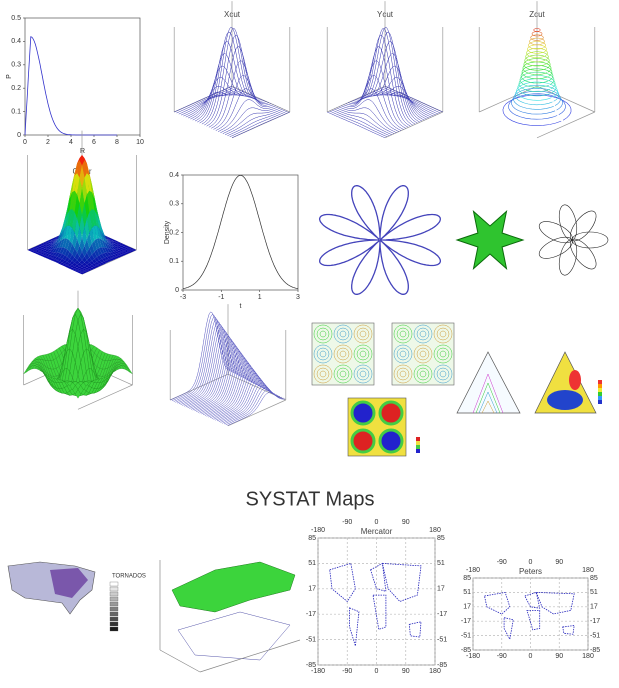 The image size is (619, 688). Describe the element at coordinates (415, 629) in the screenshot. I see `landmass` at that location.